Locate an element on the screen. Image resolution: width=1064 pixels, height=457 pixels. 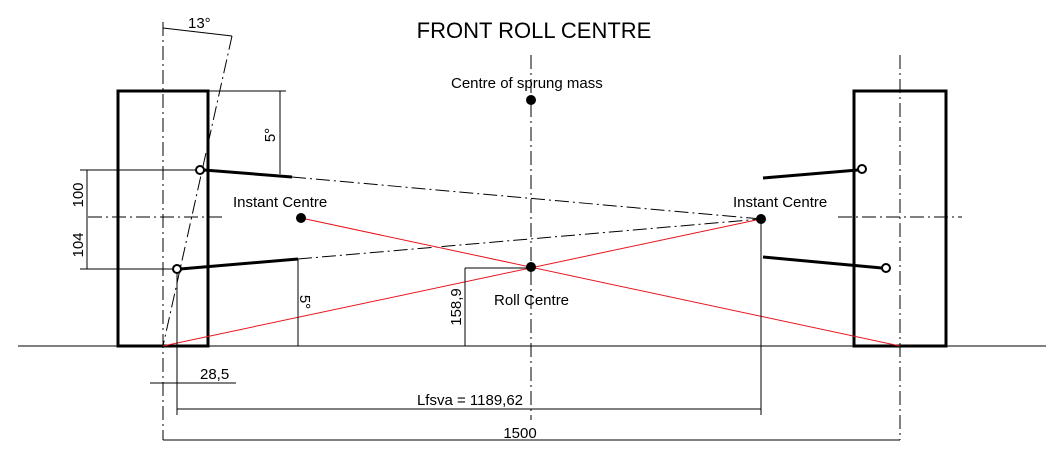
centre-of-sprung-mass-point is located at coordinates (531, 100).